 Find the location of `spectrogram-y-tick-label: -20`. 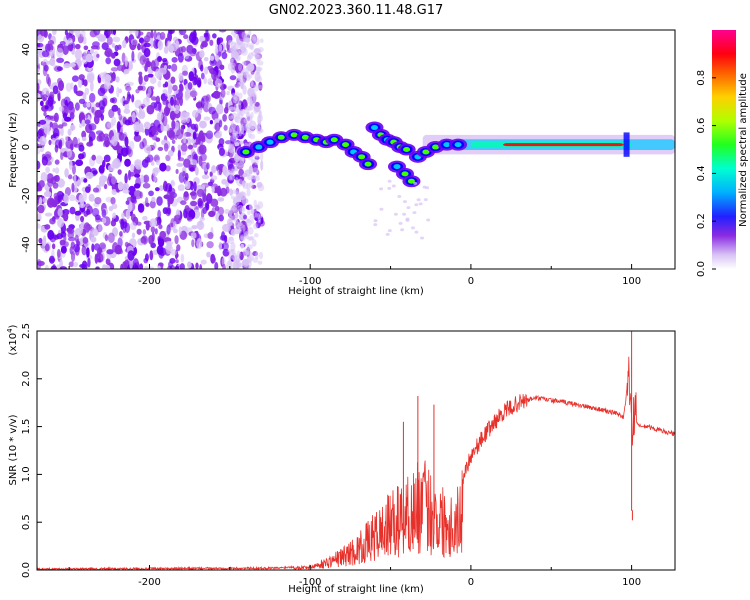

spectrogram-y-tick-label: -20 is located at coordinates (26, 196).